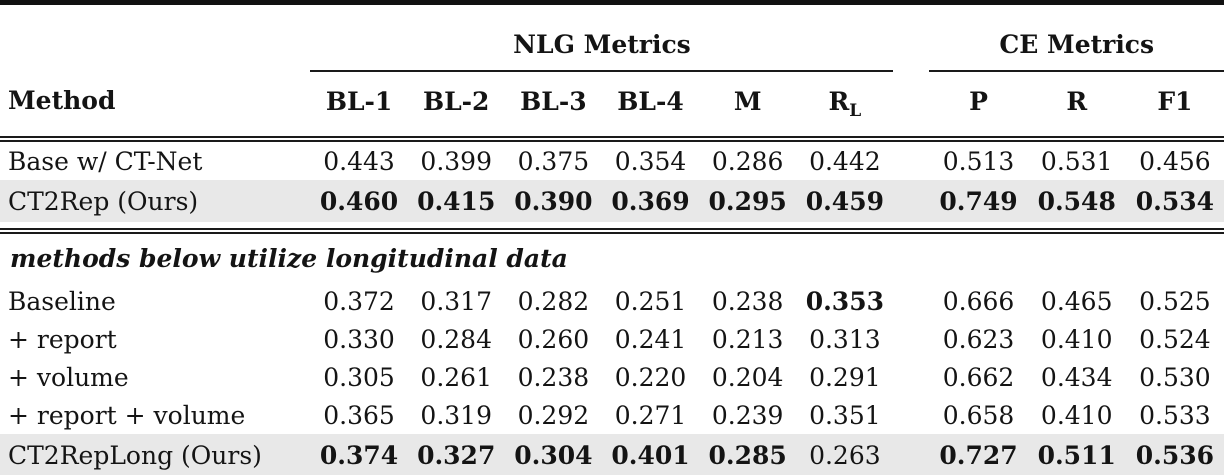 This screenshot has width=1224, height=475. What do you see at coordinates (1174, 454) in the screenshot?
I see `value-cell: 0.536` at bounding box center [1174, 454].